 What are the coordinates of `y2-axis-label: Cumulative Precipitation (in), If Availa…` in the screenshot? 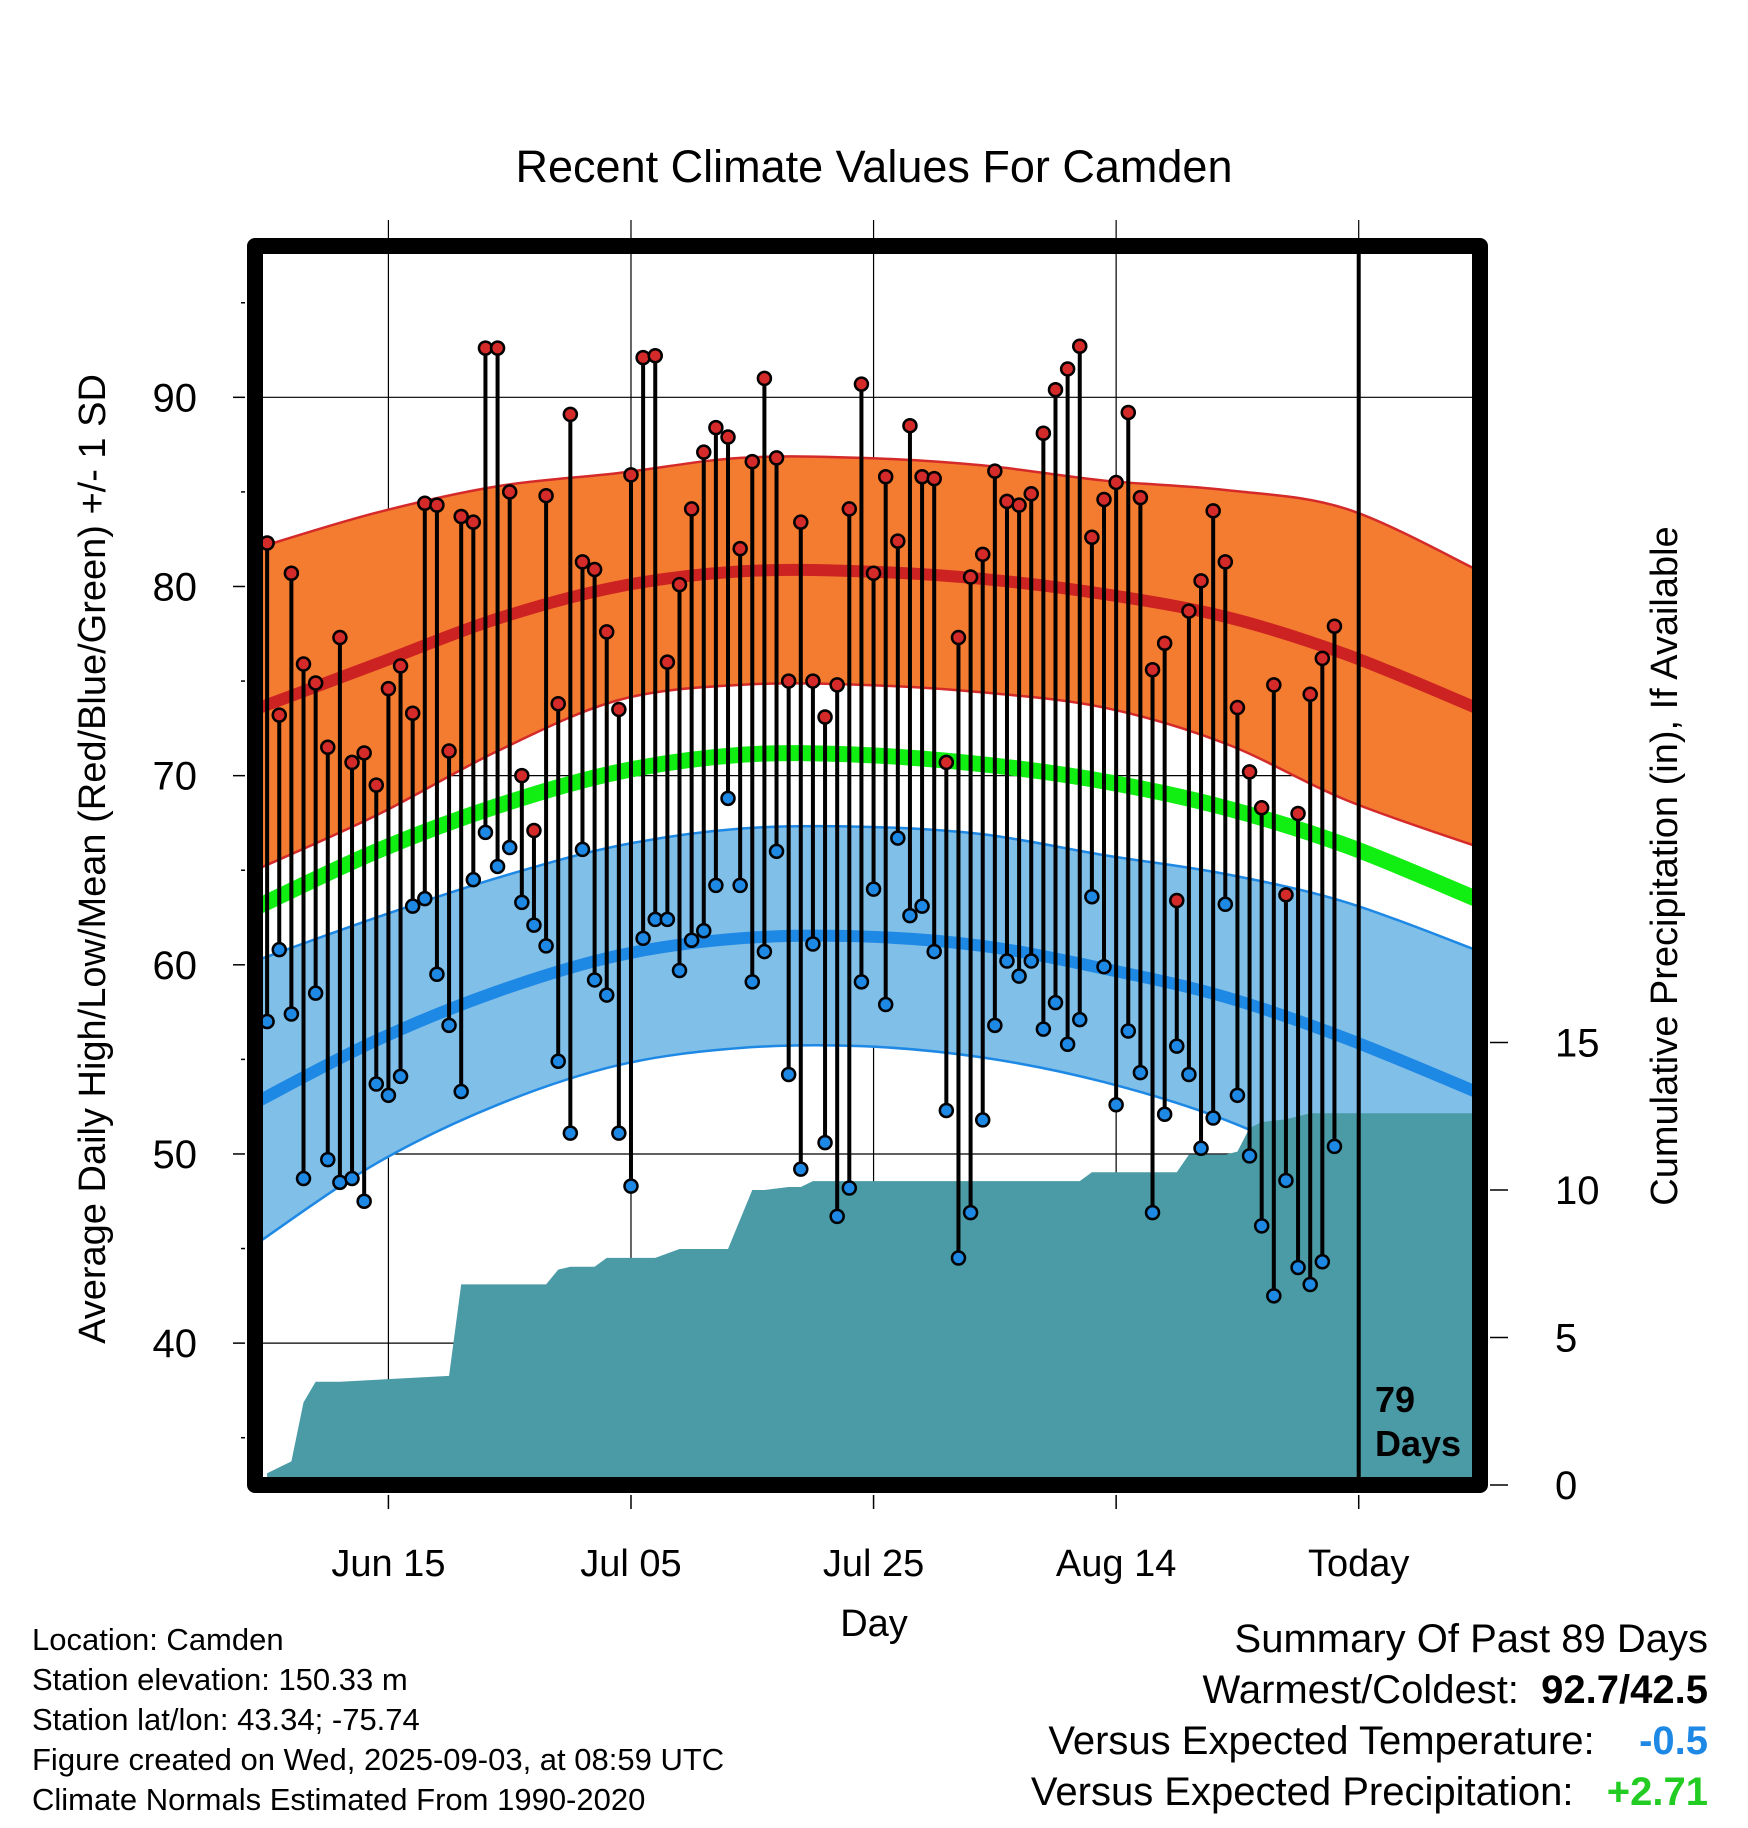 It's located at (1665, 865).